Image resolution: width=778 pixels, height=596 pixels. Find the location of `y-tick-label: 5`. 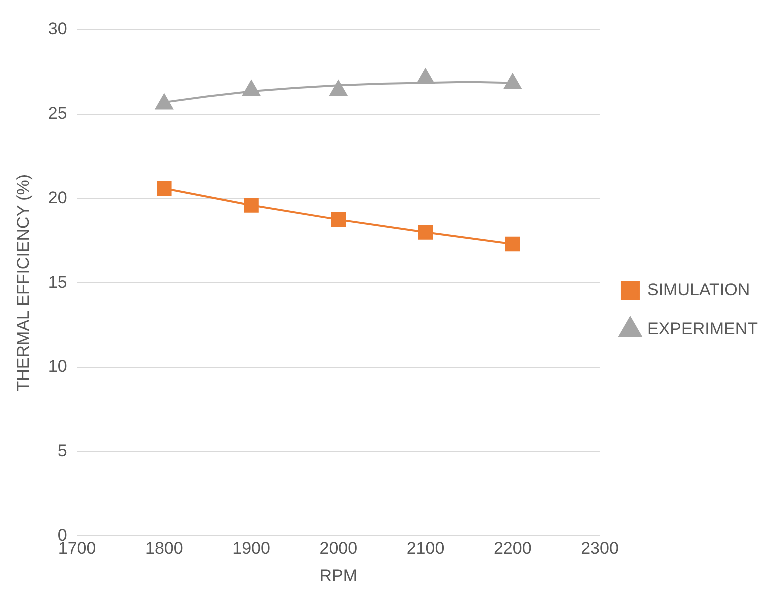

y-tick-label: 5 is located at coordinates (63, 451).